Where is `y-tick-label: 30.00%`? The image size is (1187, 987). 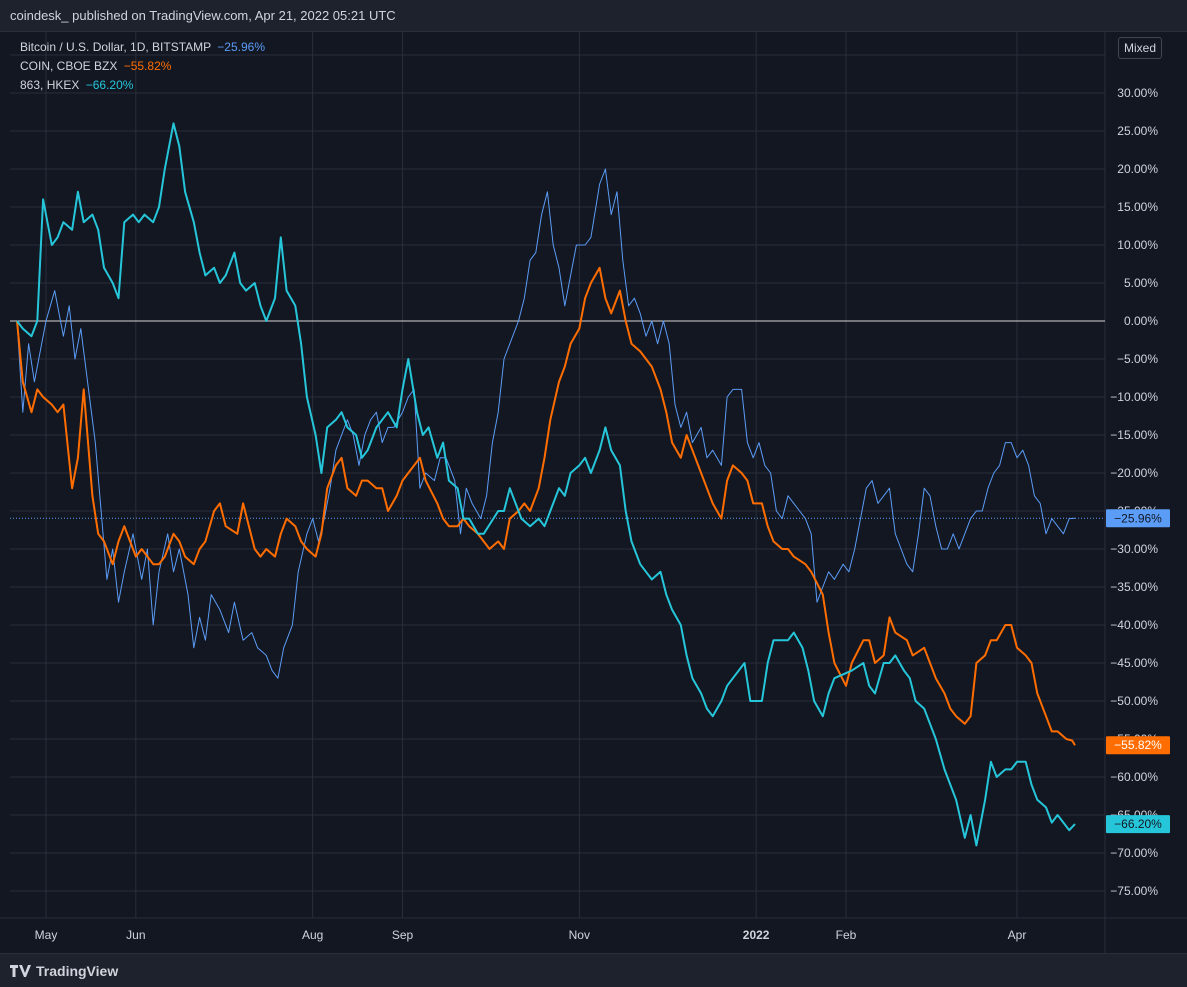 y-tick-label: 30.00% is located at coordinates (1137, 93).